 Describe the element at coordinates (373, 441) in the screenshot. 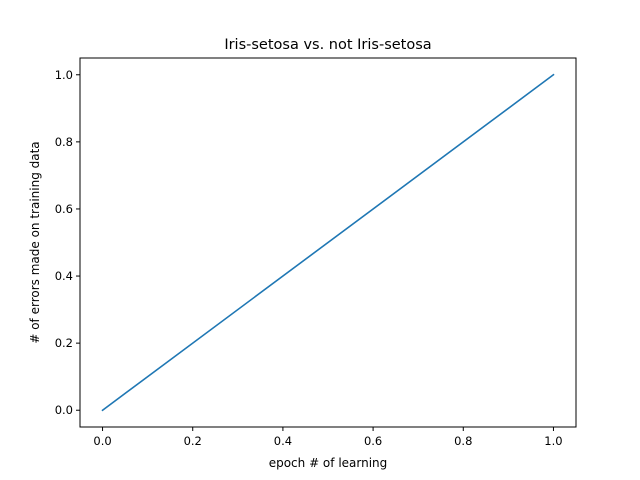

I see `x-tick-label: 0.6` at that location.